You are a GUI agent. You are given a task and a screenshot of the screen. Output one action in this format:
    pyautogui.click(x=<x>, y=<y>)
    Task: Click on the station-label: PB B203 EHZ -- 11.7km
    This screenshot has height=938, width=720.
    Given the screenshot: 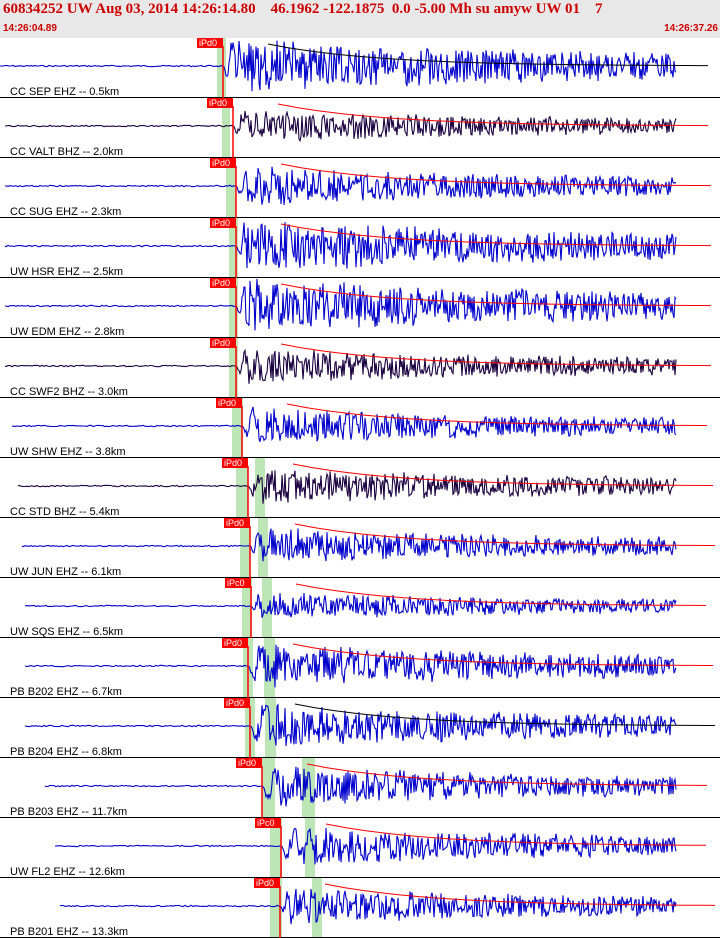 What is the action you would take?
    pyautogui.click(x=68, y=812)
    